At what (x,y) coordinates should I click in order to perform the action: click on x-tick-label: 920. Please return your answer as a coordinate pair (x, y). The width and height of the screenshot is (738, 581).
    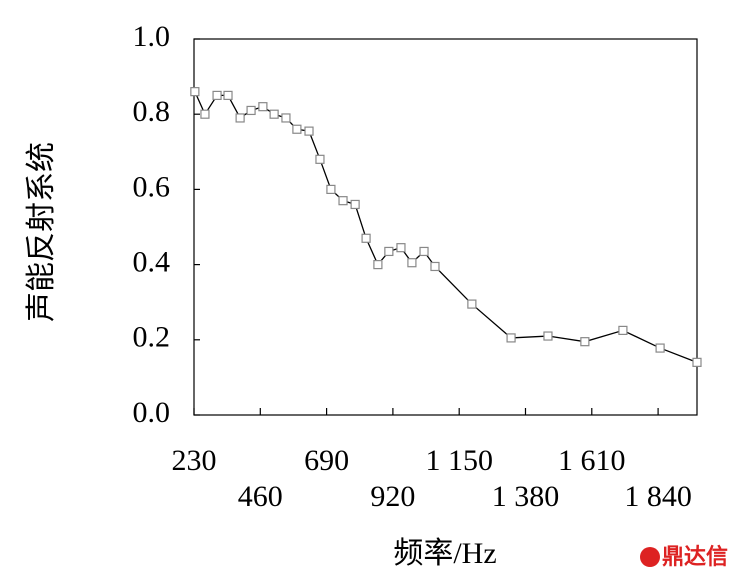
    Looking at the image, I should click on (392, 496).